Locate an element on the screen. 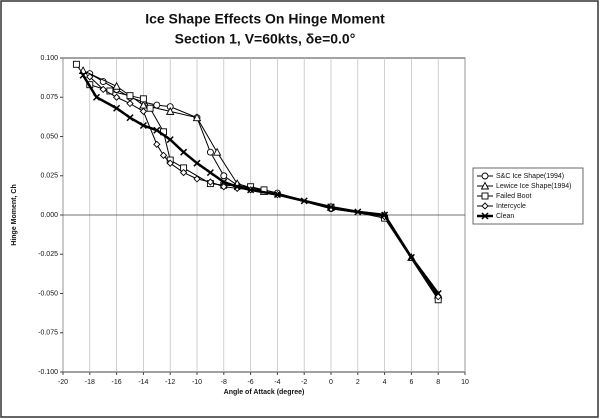 This screenshot has height=419, width=600. chart-subtitle: Section 1, V=60kts, δe=0.0° is located at coordinates (265, 39).